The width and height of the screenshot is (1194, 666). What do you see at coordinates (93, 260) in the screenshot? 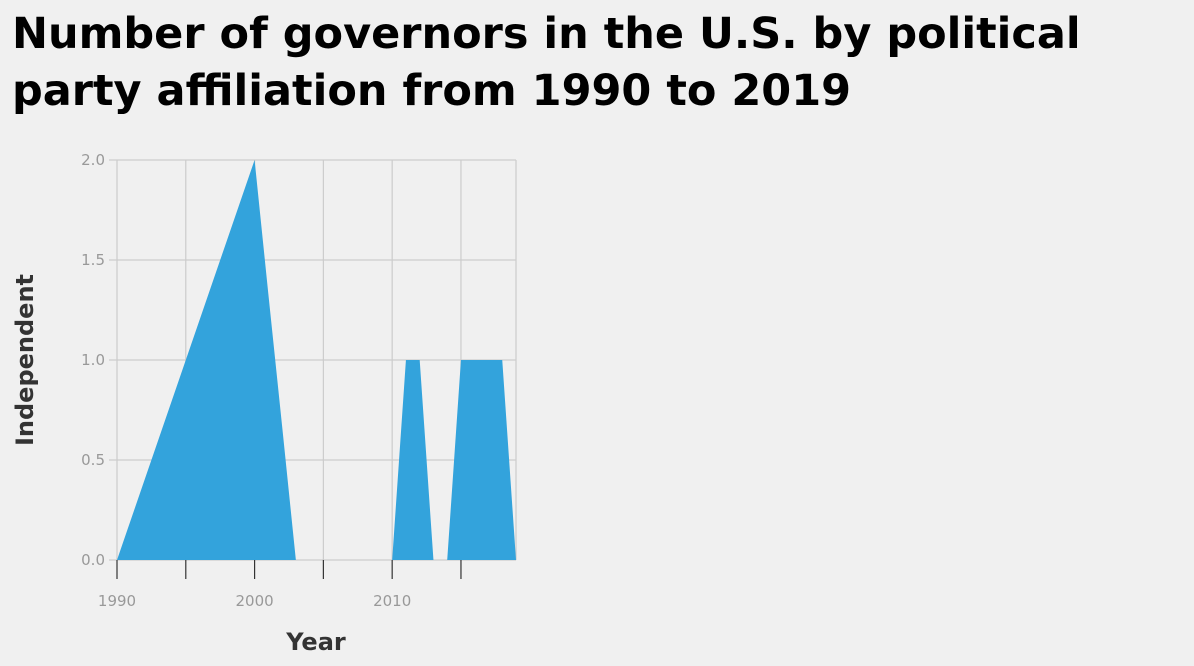
I see `y-tick-label: 1.5` at bounding box center [93, 260].